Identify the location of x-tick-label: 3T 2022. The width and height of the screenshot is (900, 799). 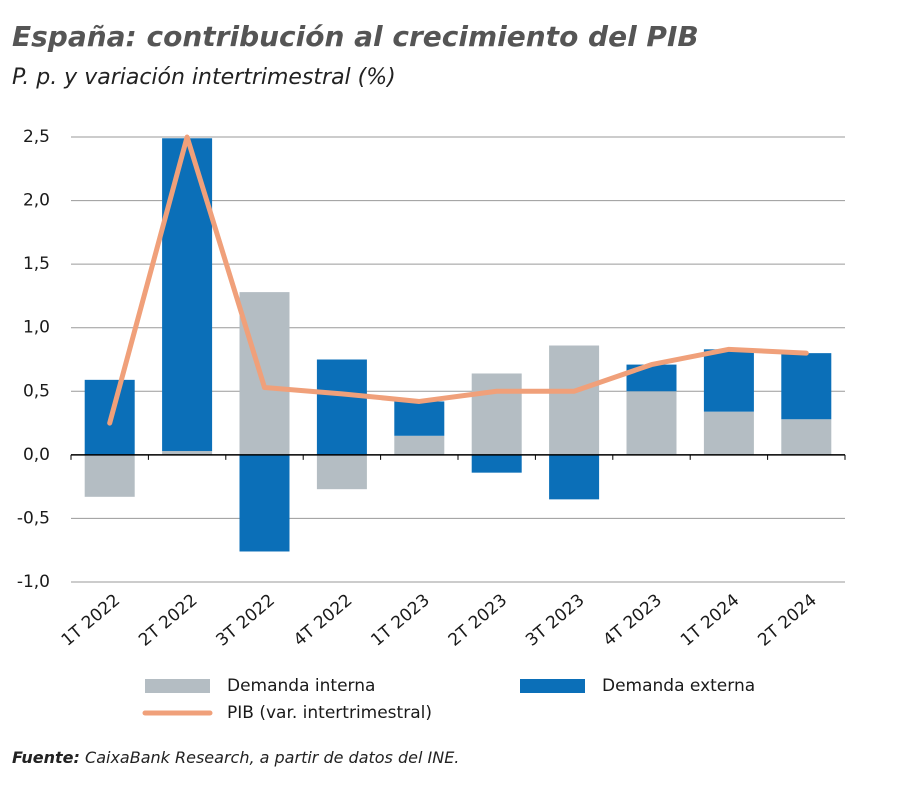
(246, 620).